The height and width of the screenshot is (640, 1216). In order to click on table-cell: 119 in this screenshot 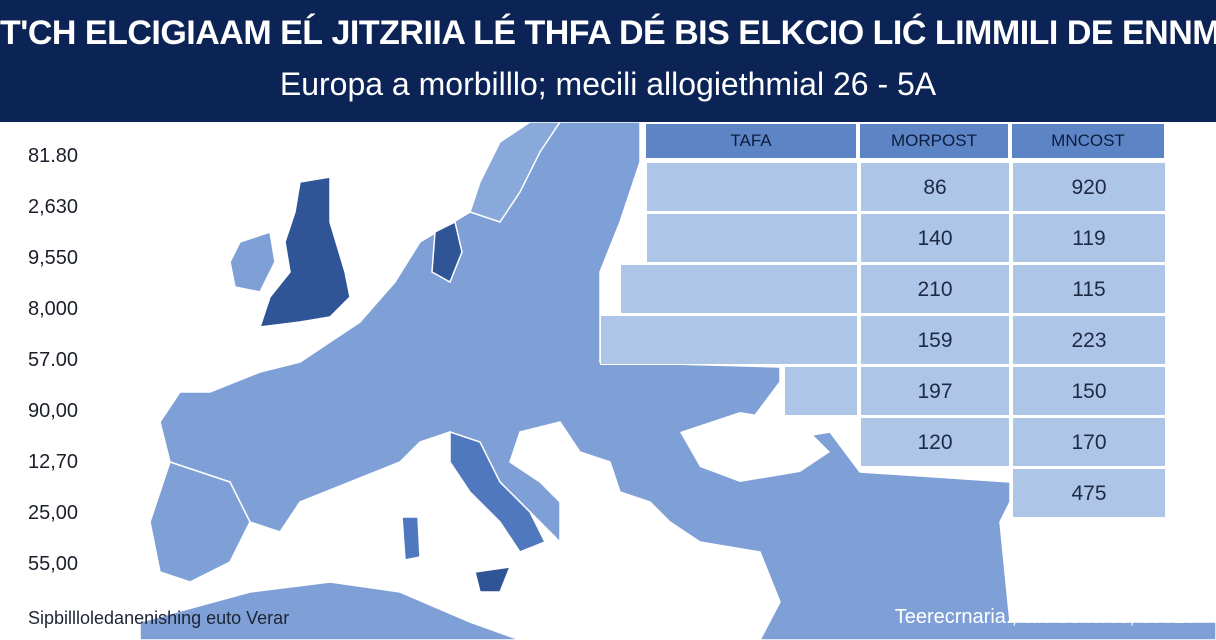, I will do `click(1089, 238)`.